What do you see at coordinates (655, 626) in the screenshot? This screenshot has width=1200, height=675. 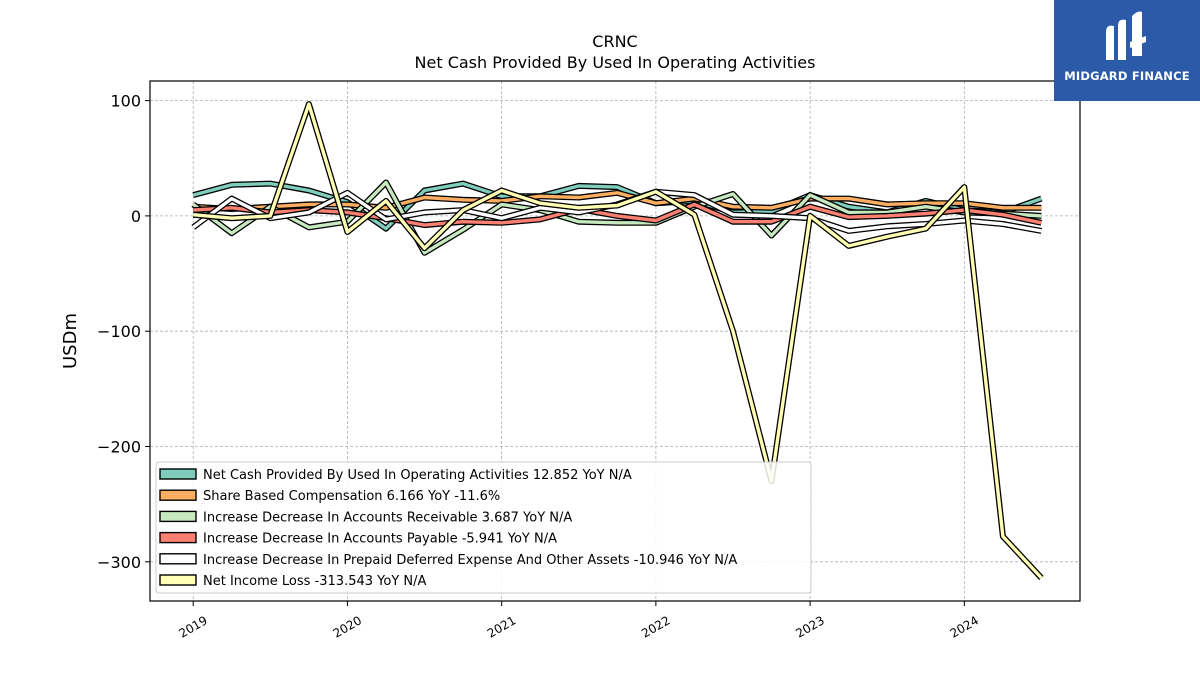 I see `x-tick-label: 2022` at bounding box center [655, 626].